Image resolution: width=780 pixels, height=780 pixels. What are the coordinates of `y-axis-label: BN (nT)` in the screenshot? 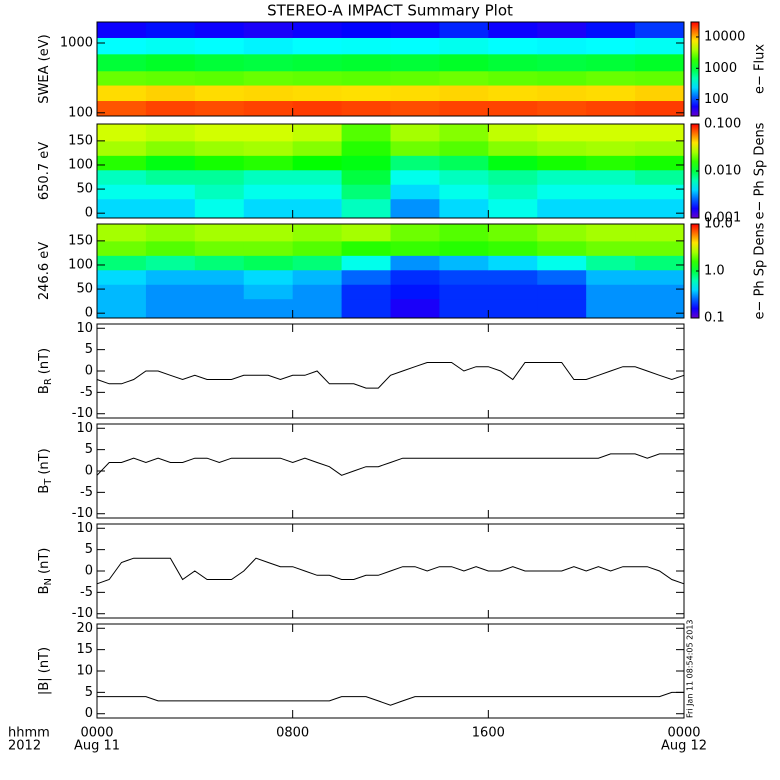 It's located at (46, 571).